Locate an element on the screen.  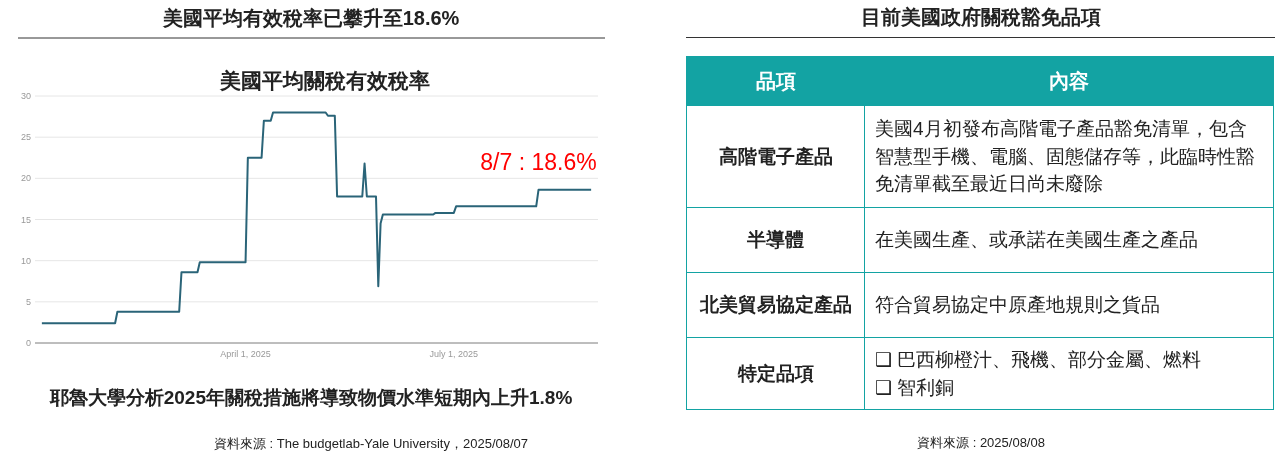
y-tick-label: 10 is located at coordinates (25, 260).